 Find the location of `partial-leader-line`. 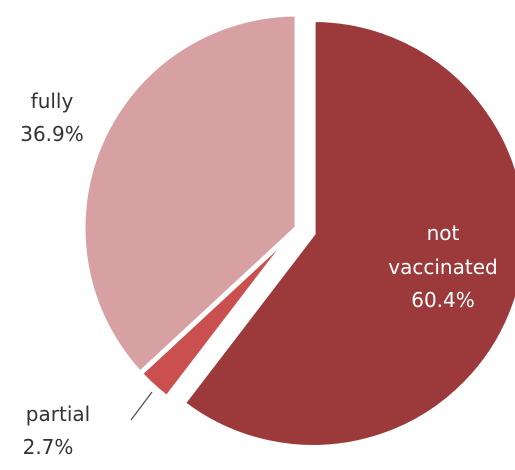

partial-leader-line is located at coordinates (141, 406).